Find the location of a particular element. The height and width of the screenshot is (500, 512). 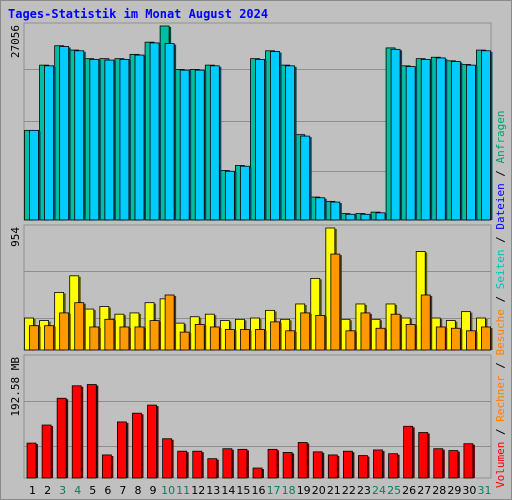

x-tick-label: 12 is located at coordinates (198, 490).